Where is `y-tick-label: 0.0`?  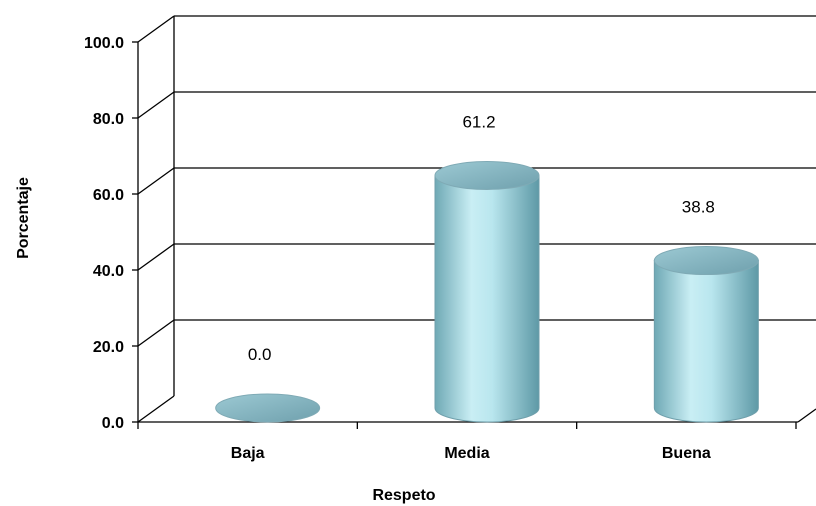
y-tick-label: 0.0 is located at coordinates (113, 423).